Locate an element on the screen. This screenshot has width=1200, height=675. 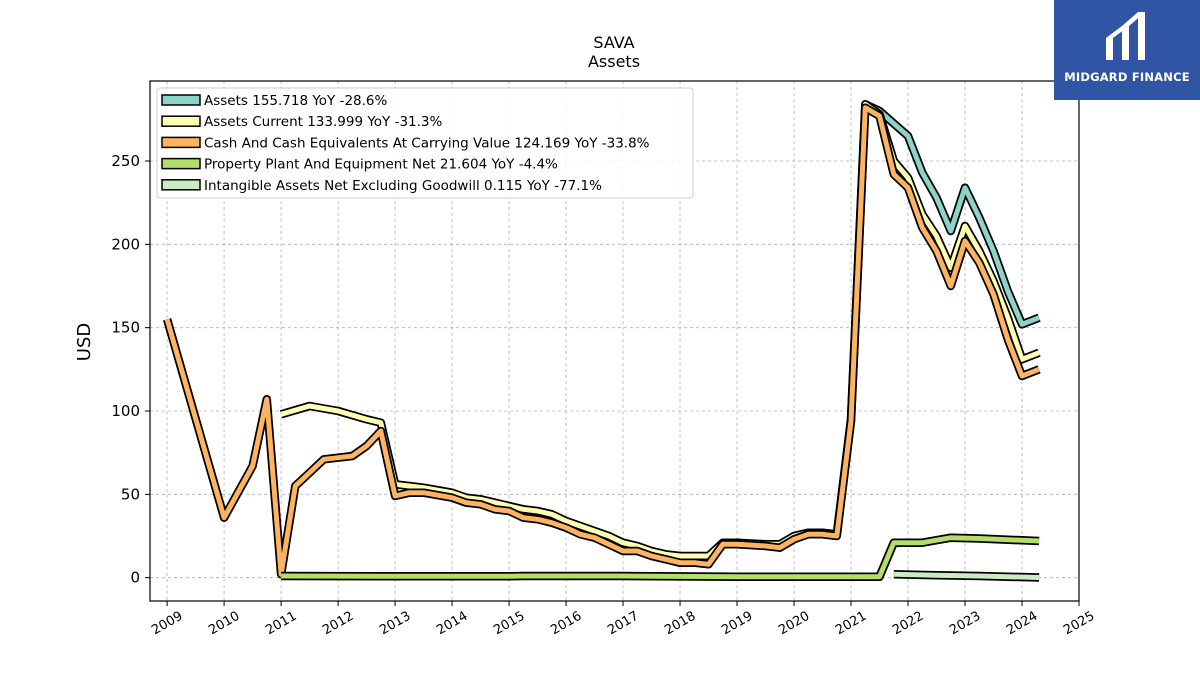
y-tick-label: 50 is located at coordinates (130, 494).